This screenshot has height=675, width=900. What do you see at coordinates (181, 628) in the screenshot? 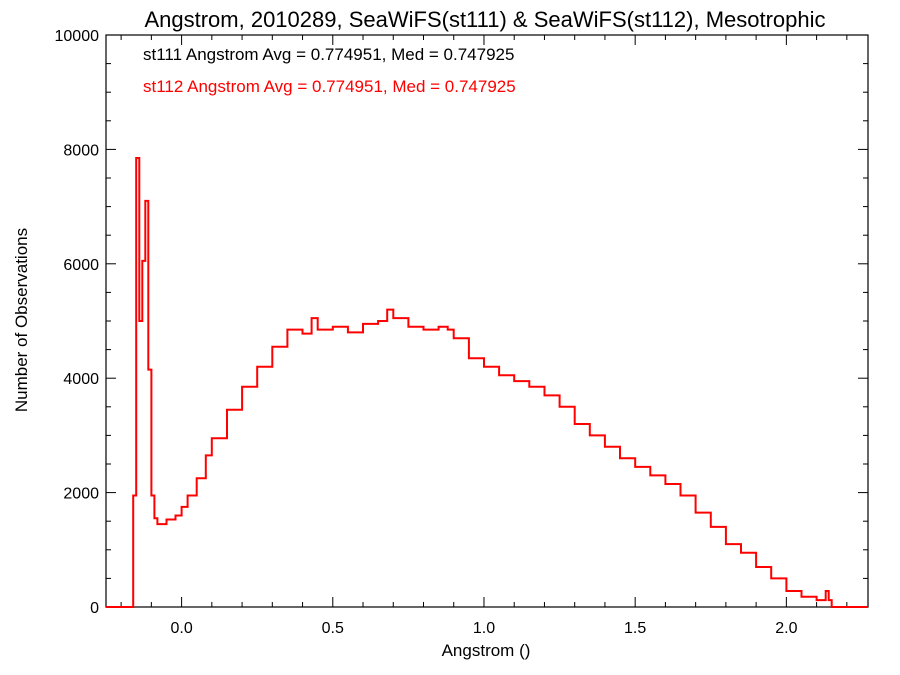
I see `x-tick-label: 0.0` at bounding box center [181, 628].